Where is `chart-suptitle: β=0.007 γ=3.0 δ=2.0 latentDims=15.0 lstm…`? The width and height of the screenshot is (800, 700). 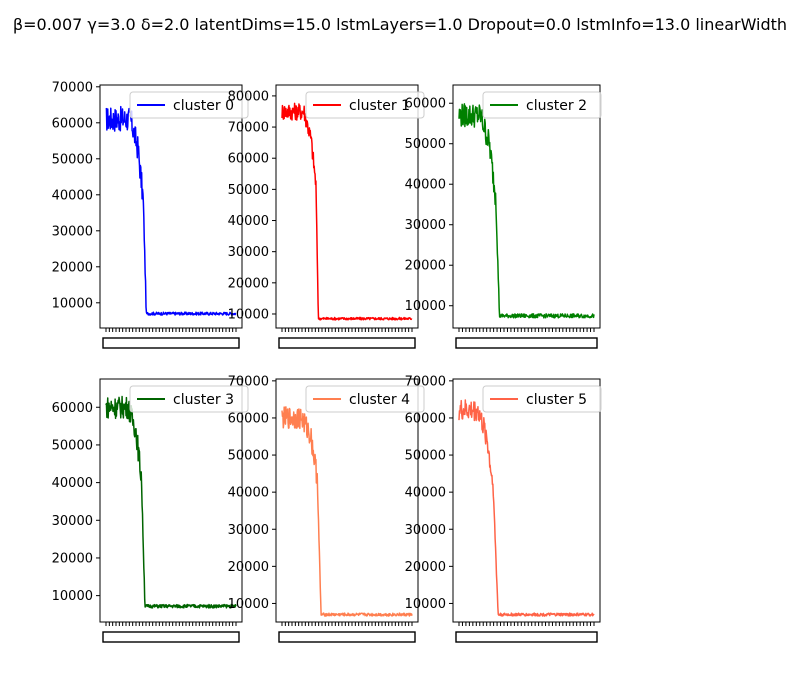
chart-suptitle: β=0.007 γ=3.0 δ=2.0 latentDims=15.0 lstm… is located at coordinates (400, 24).